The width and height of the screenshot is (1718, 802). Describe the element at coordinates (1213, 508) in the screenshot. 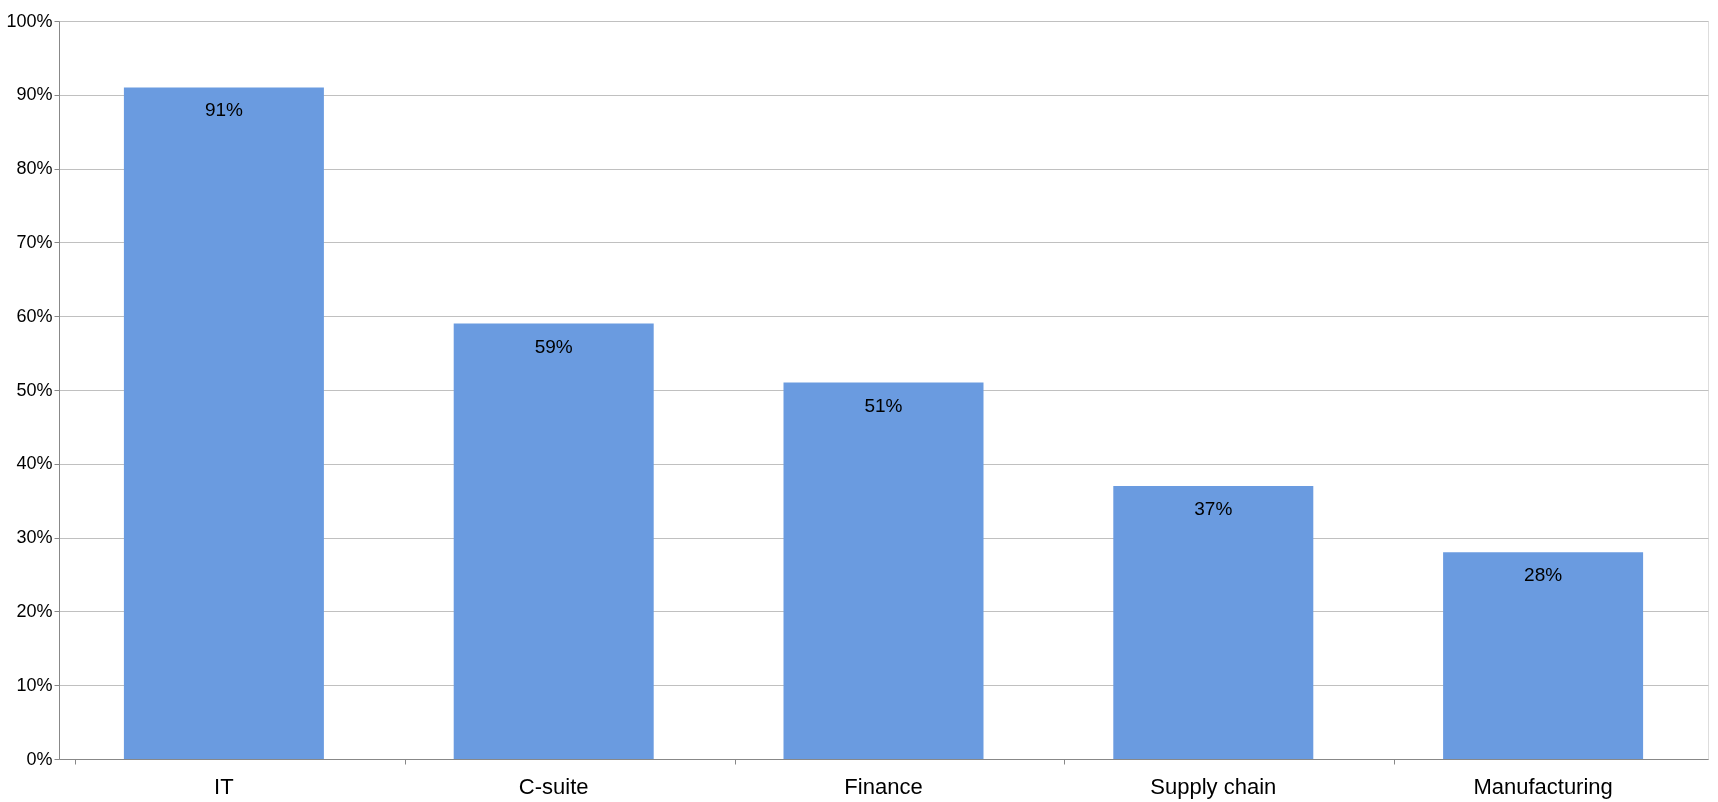

I see `data-label: 37%` at that location.